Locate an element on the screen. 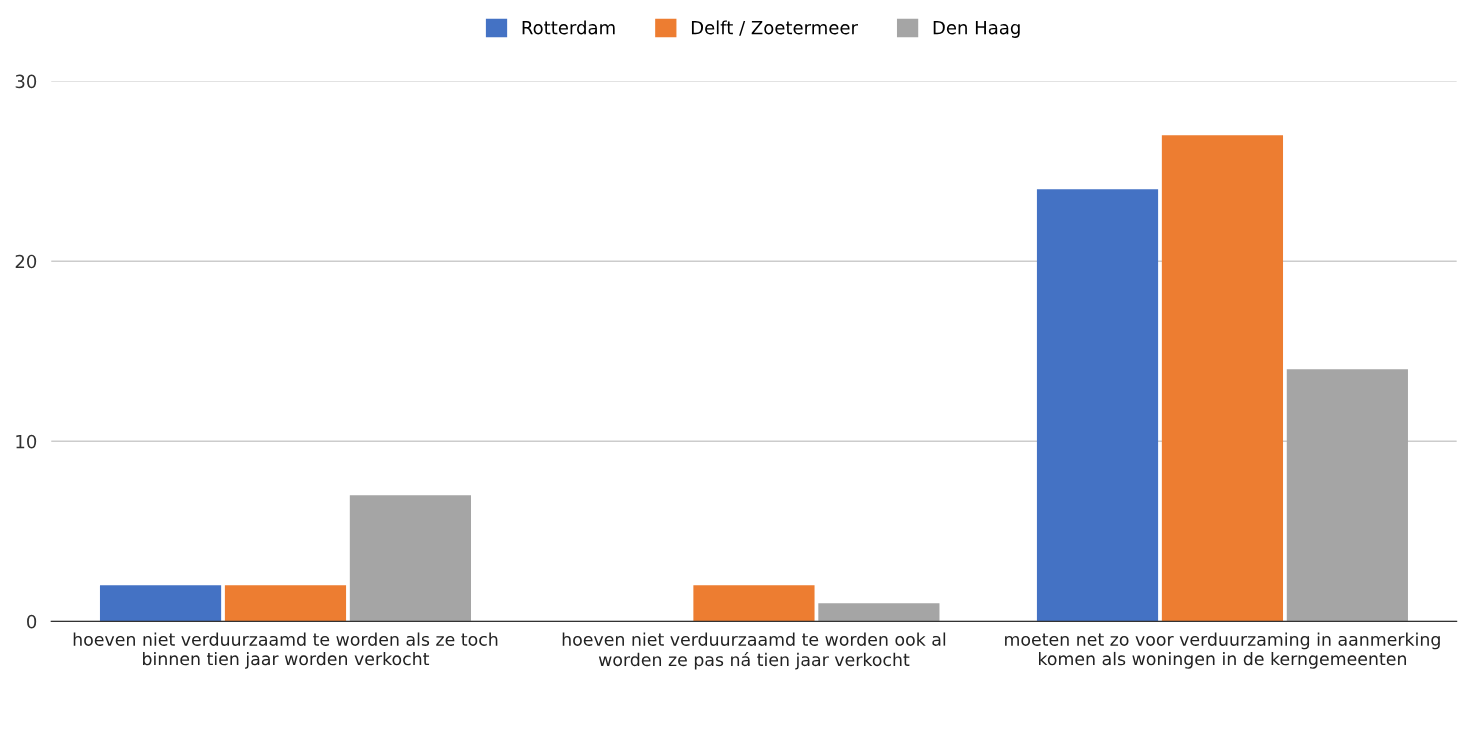  x-tick-label: moeten net zo voor verduurzaming in aanmerking komen als woningen in de kerngemeenten is located at coordinates (1222, 650).